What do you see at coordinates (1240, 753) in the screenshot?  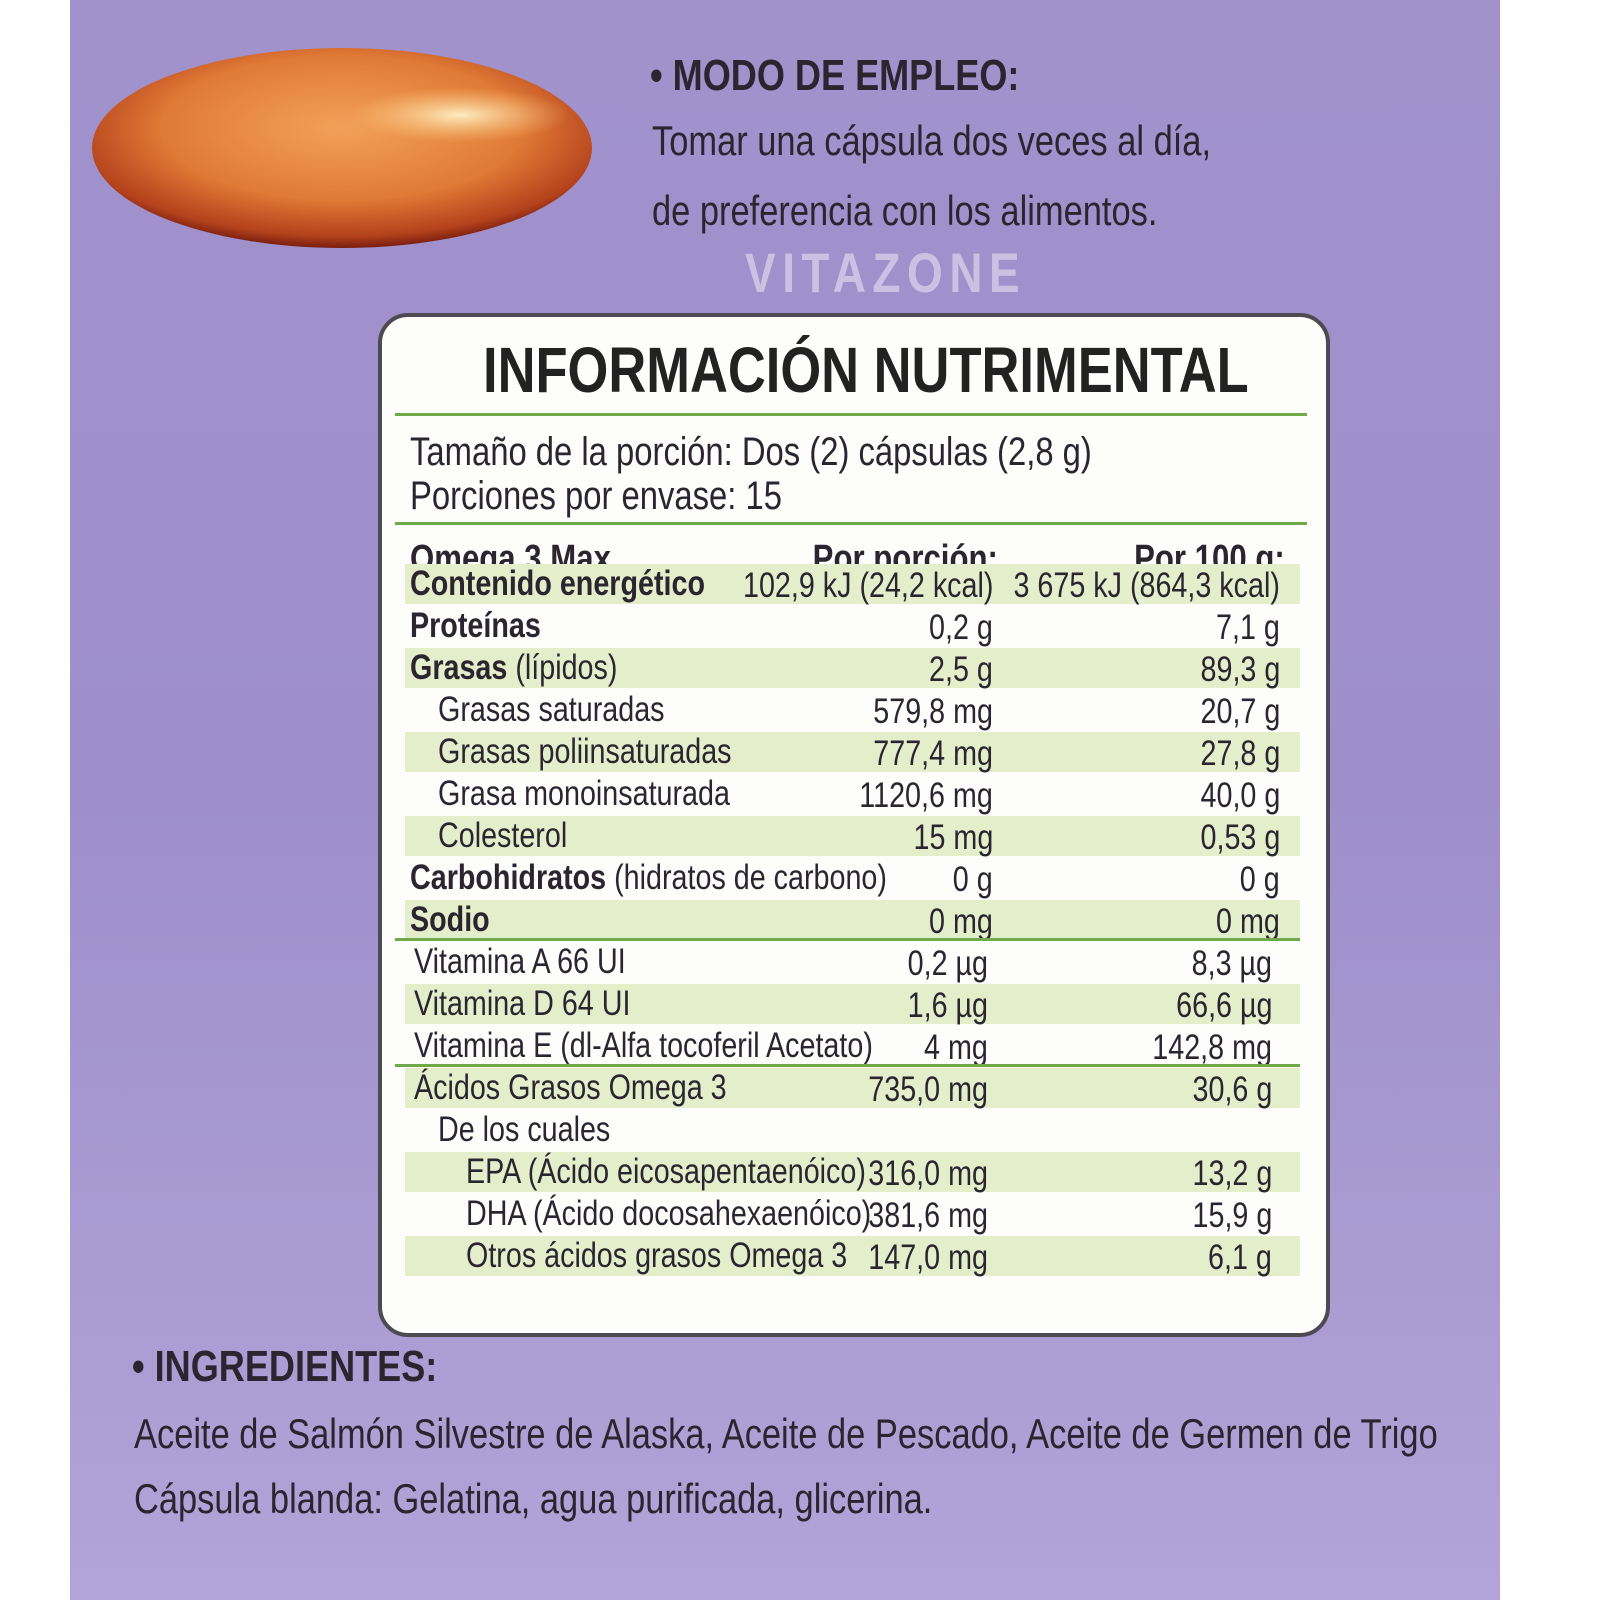 I see `per-100g: 27,8 g` at bounding box center [1240, 753].